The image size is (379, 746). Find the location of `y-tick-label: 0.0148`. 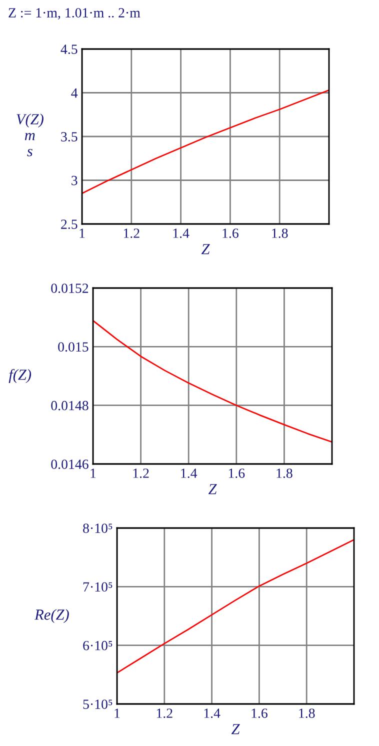

y-tick-label: 0.0148 is located at coordinates (69, 405).